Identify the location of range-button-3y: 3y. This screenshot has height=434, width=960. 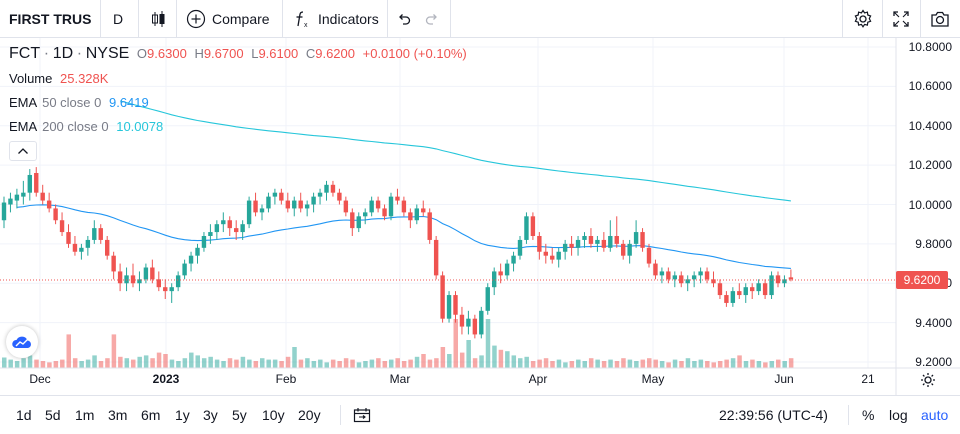
(210, 415).